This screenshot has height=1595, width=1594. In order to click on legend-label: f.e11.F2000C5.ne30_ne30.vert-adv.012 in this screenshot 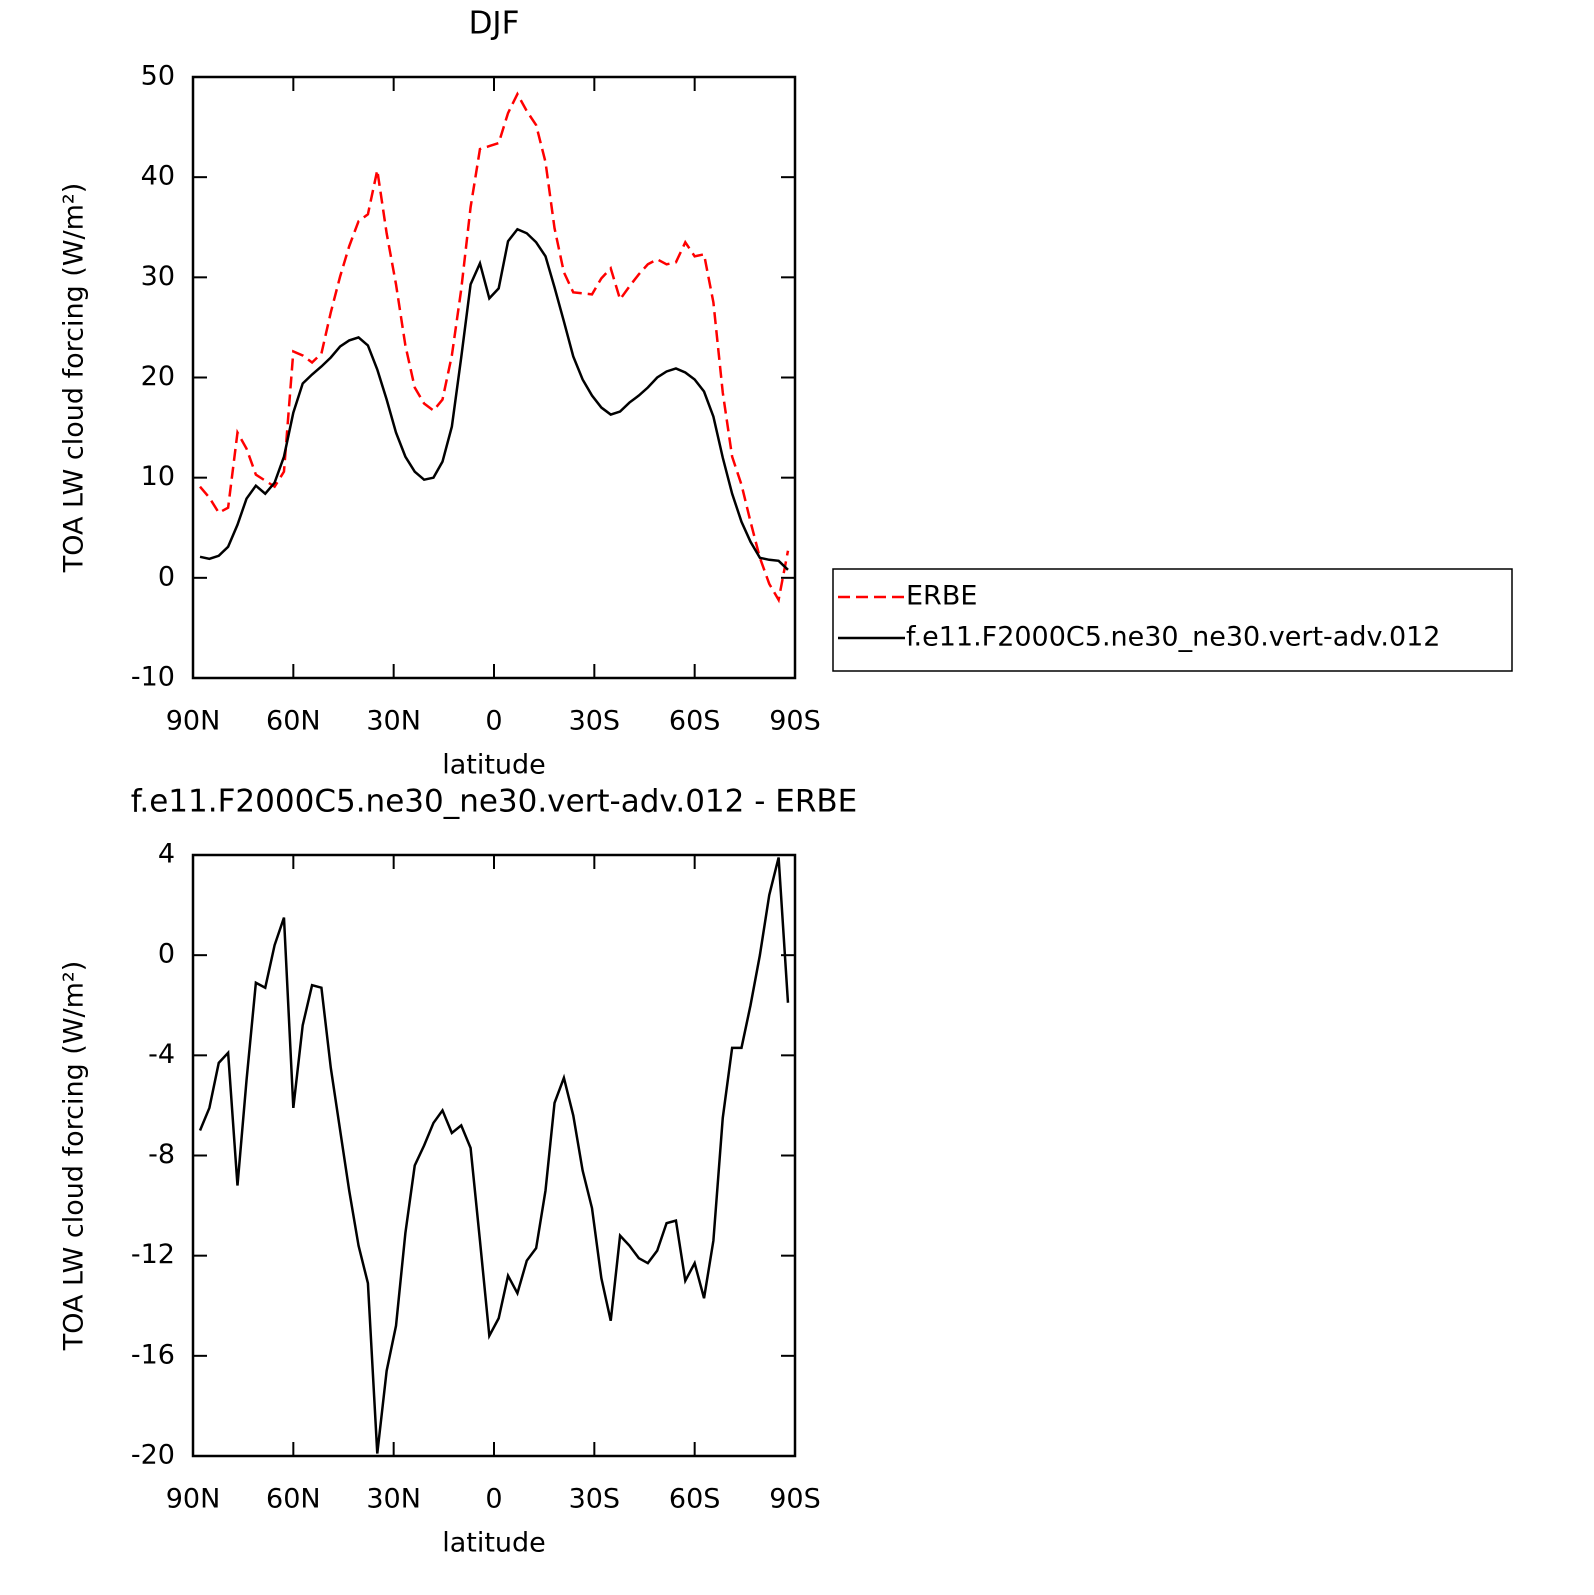, I will do `click(1173, 637)`.